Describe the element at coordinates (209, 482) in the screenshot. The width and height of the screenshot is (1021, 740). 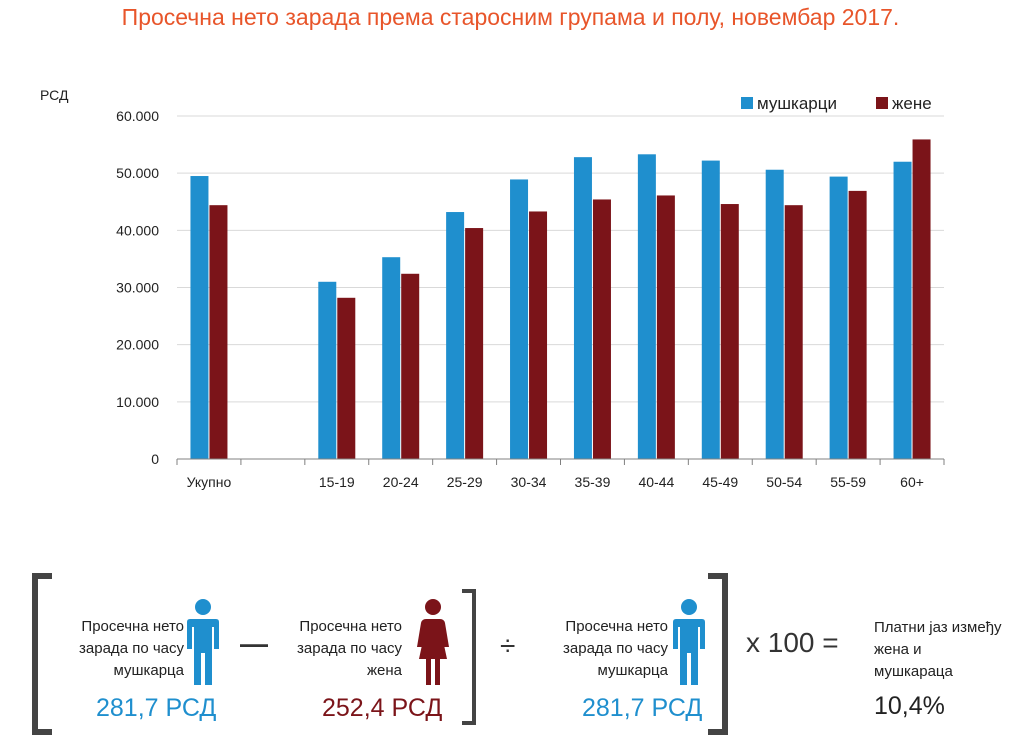
I see `x-tick-label: Укупно` at that location.